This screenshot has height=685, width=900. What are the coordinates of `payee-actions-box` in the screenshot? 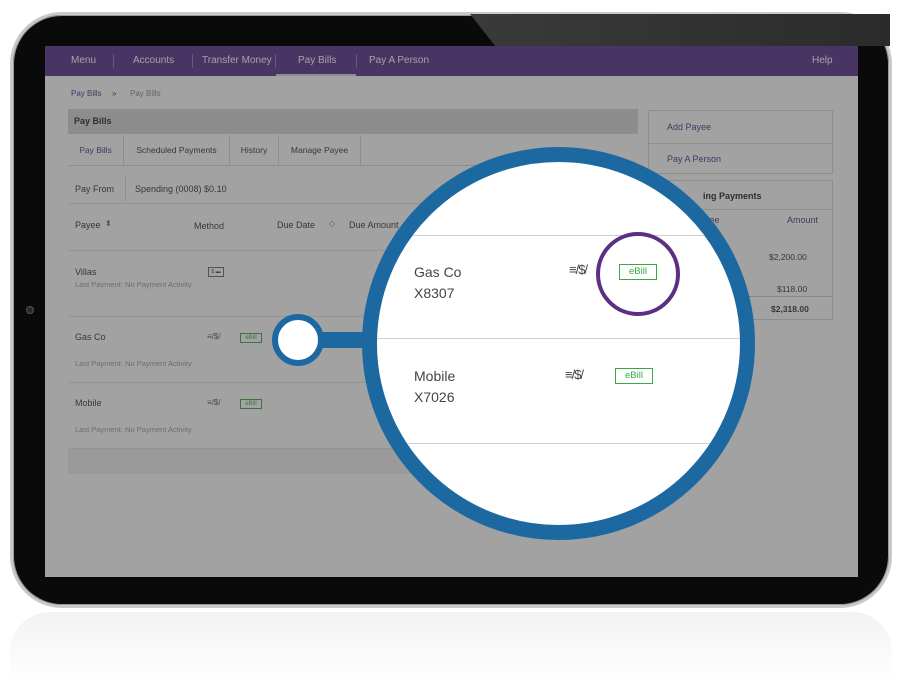 It's located at (740, 142).